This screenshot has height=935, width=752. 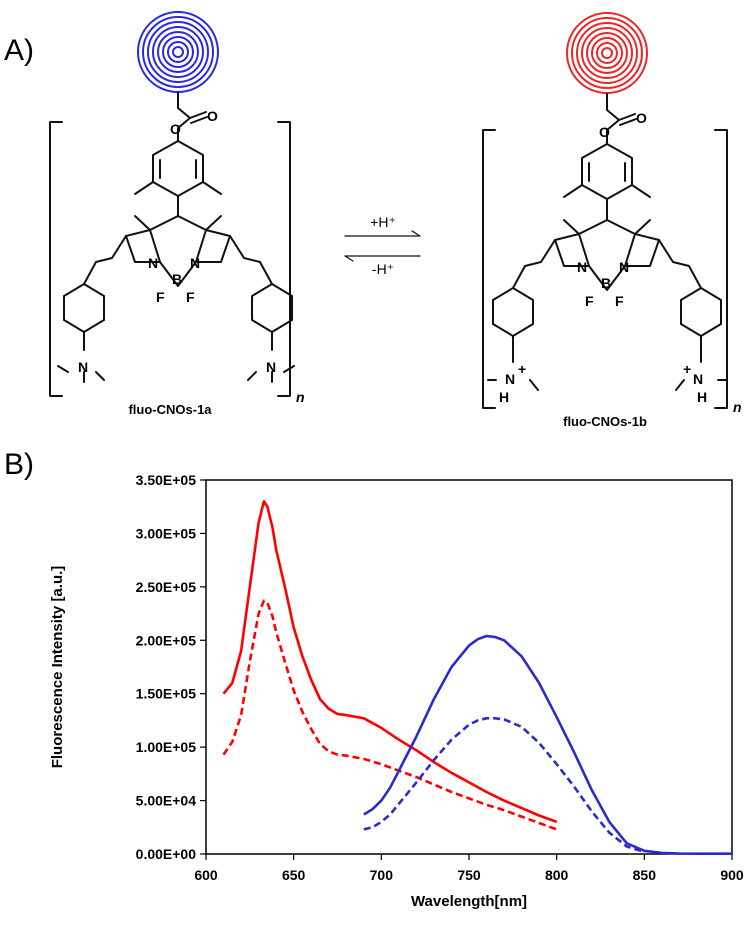 I want to click on atom-f-left: F, so click(x=160, y=297).